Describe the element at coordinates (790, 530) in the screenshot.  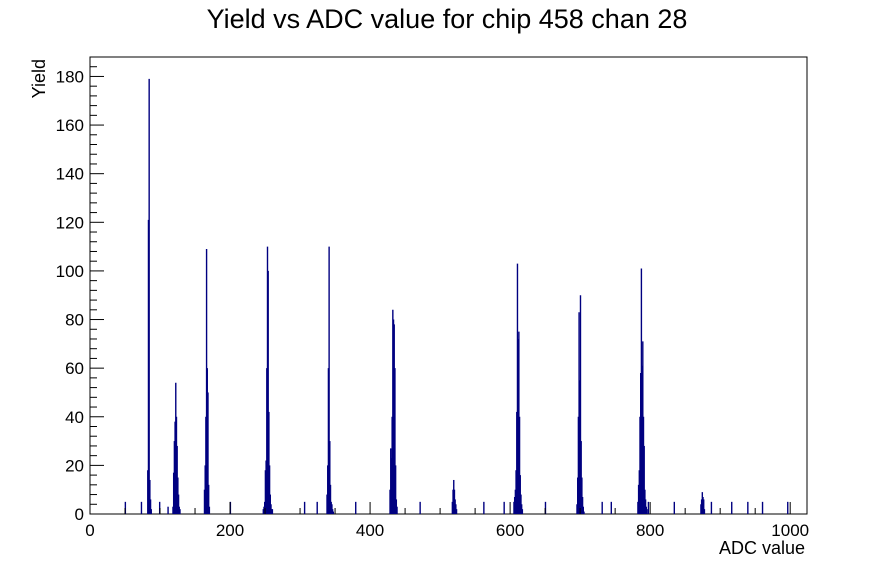
I see `x-tick-label: 1000` at that location.